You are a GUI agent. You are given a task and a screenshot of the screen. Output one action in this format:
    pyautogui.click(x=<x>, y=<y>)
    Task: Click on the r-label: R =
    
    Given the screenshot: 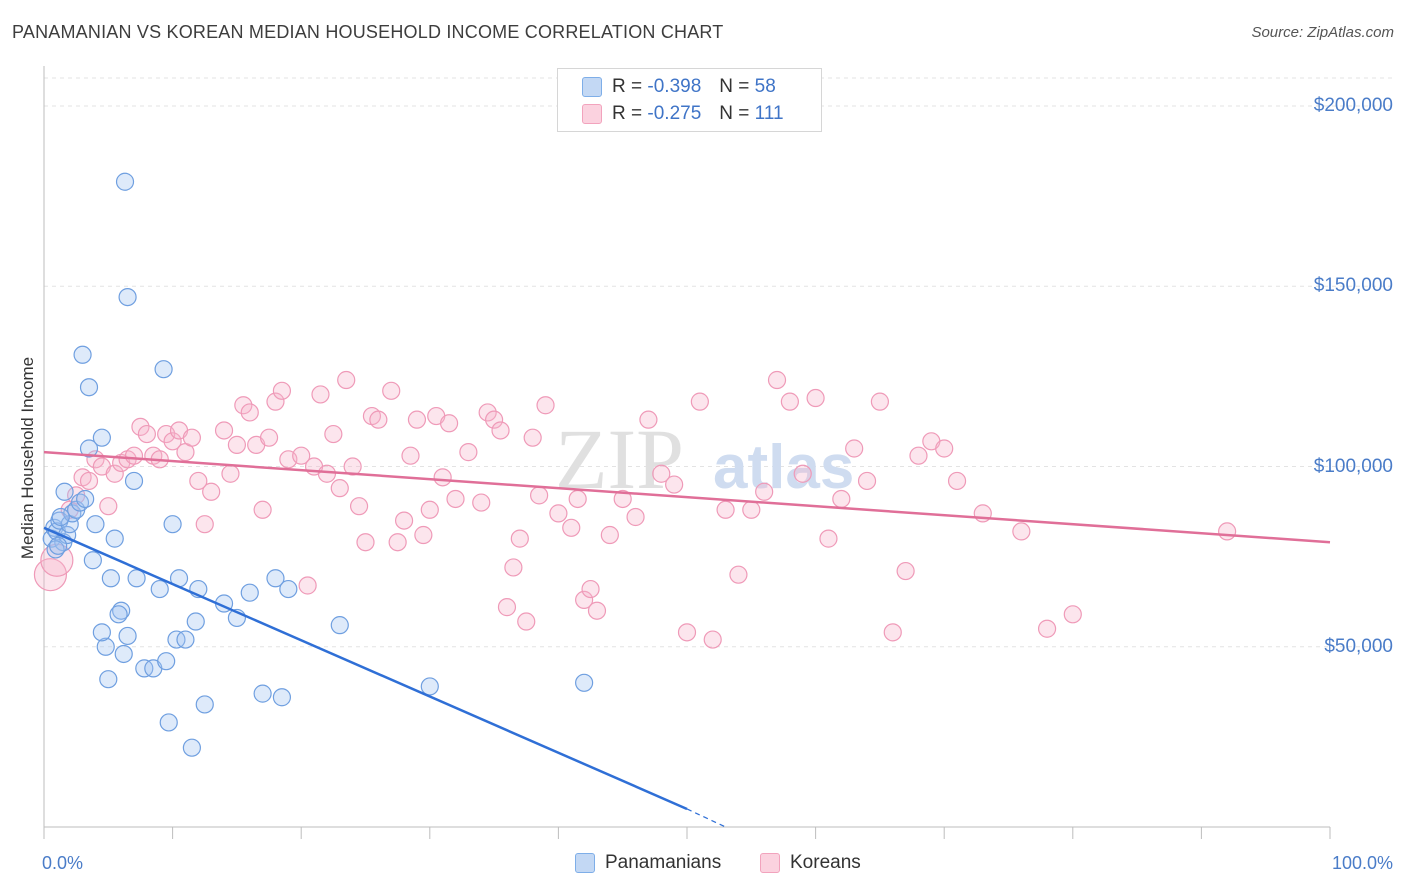 What is the action you would take?
    pyautogui.click(x=627, y=86)
    